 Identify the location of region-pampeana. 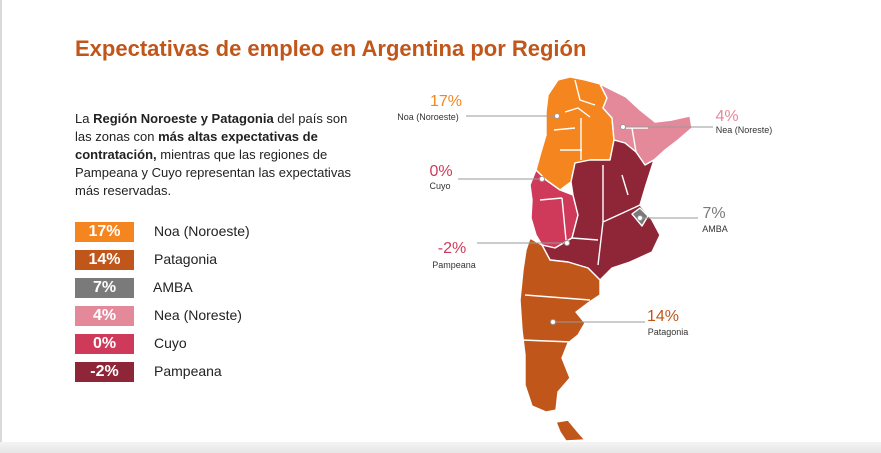
(601, 210).